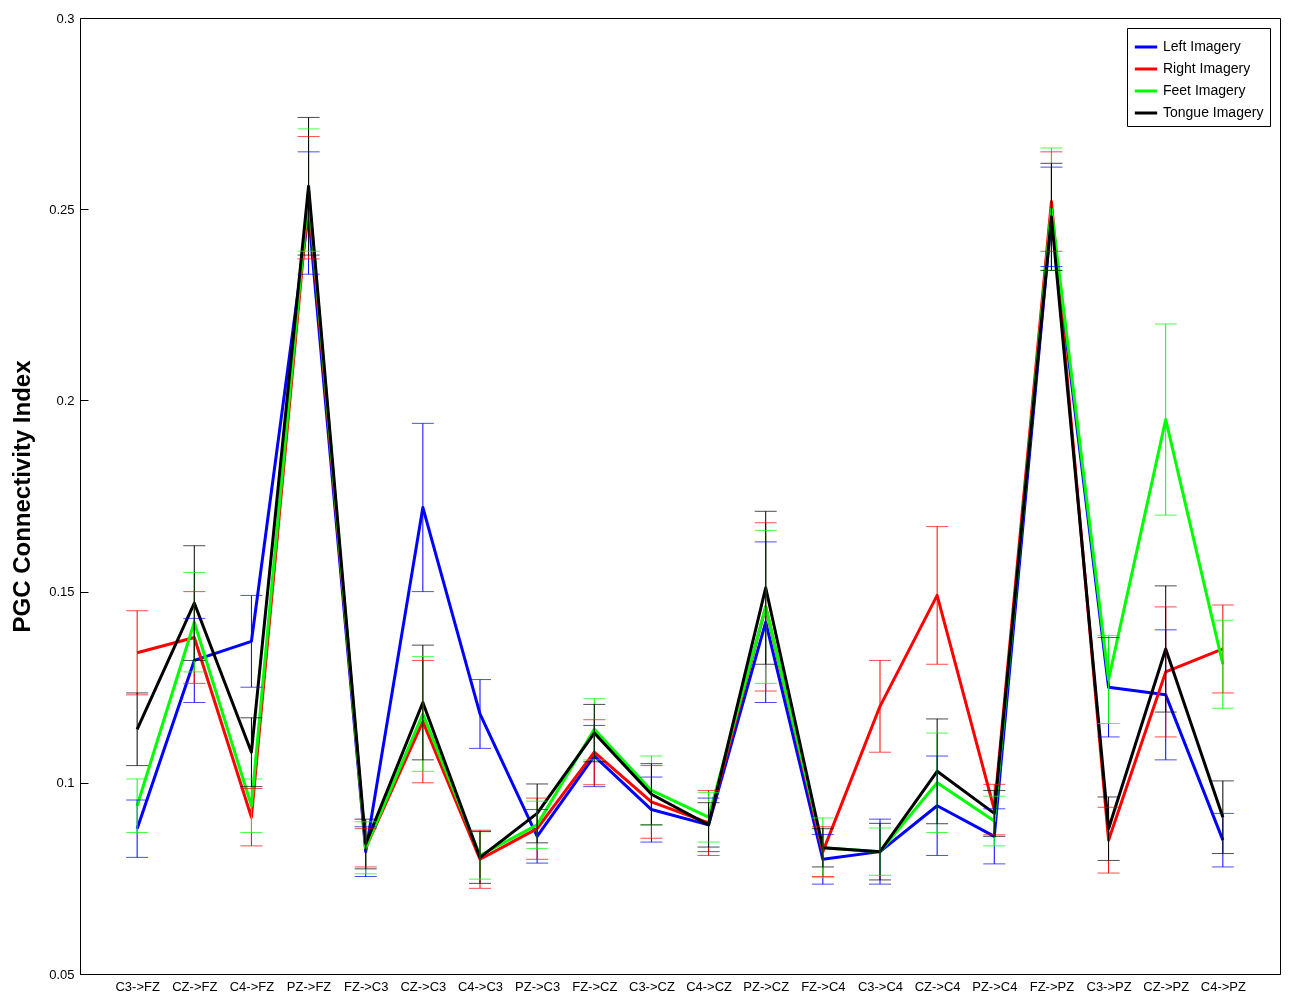 Image resolution: width=1289 pixels, height=995 pixels. I want to click on x-tick-label: CZ->FZ, so click(195, 986).